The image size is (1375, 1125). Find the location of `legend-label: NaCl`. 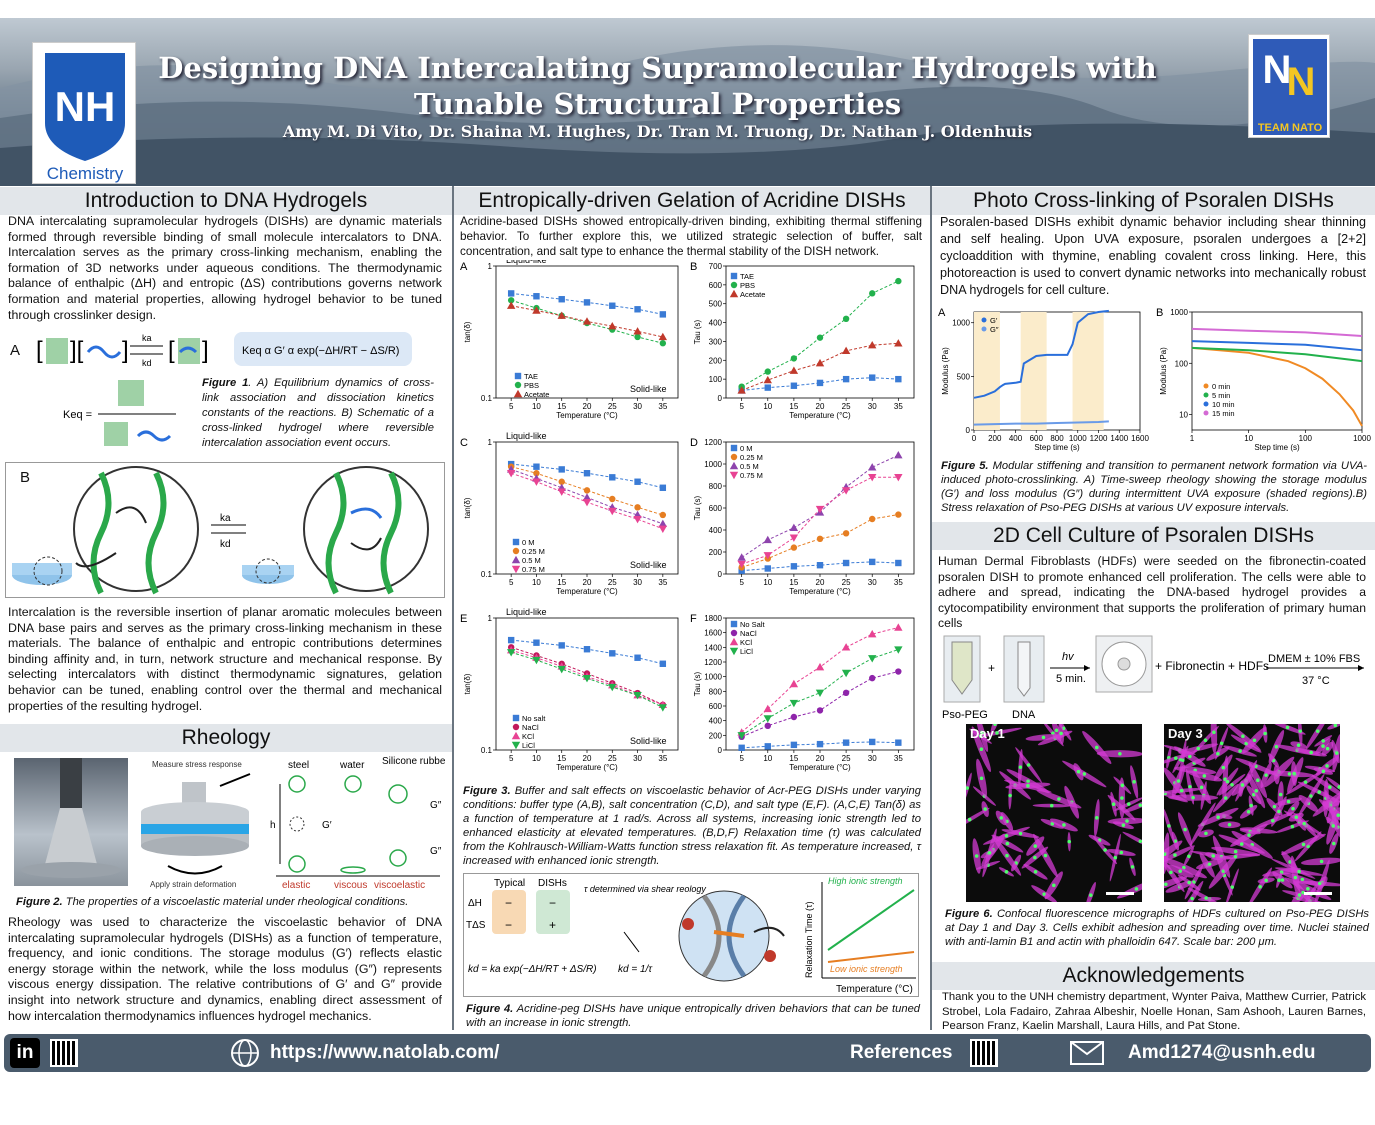

legend-label: NaCl is located at coordinates (530, 727).